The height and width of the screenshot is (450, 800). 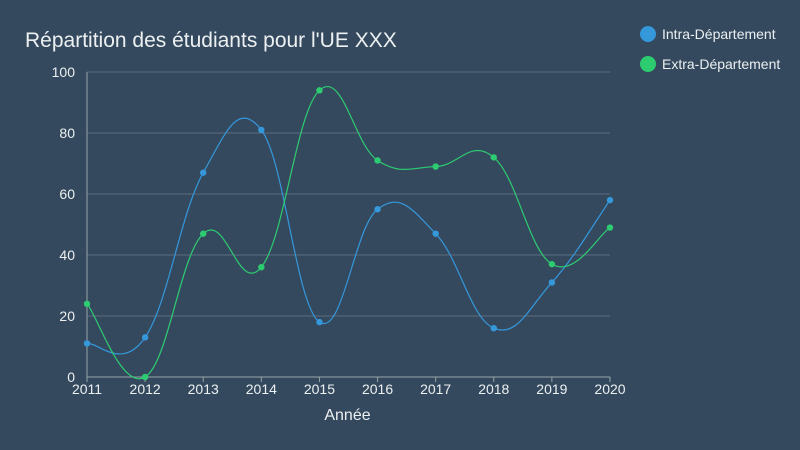 What do you see at coordinates (64, 72) in the screenshot?
I see `y-tick-label: 100` at bounding box center [64, 72].